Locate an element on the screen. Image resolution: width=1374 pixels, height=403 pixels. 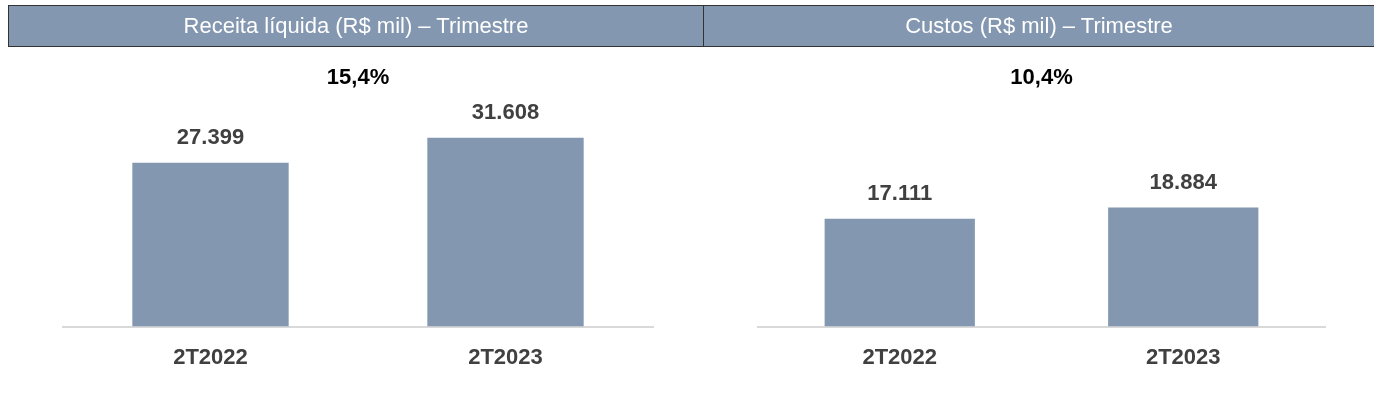
text: 10,4% is located at coordinates (1041, 77).